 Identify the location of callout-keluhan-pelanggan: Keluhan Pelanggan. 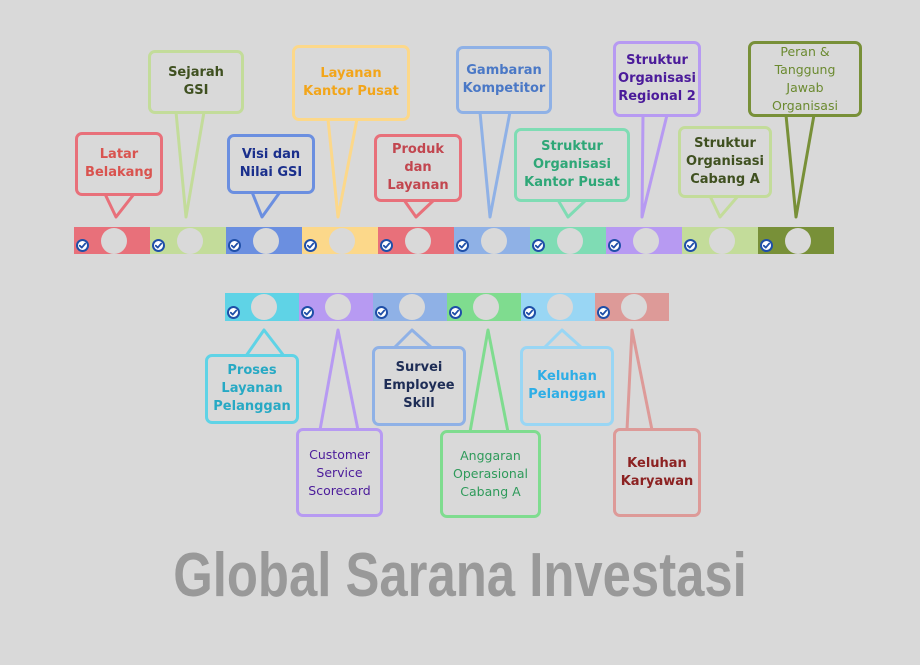
(567, 386).